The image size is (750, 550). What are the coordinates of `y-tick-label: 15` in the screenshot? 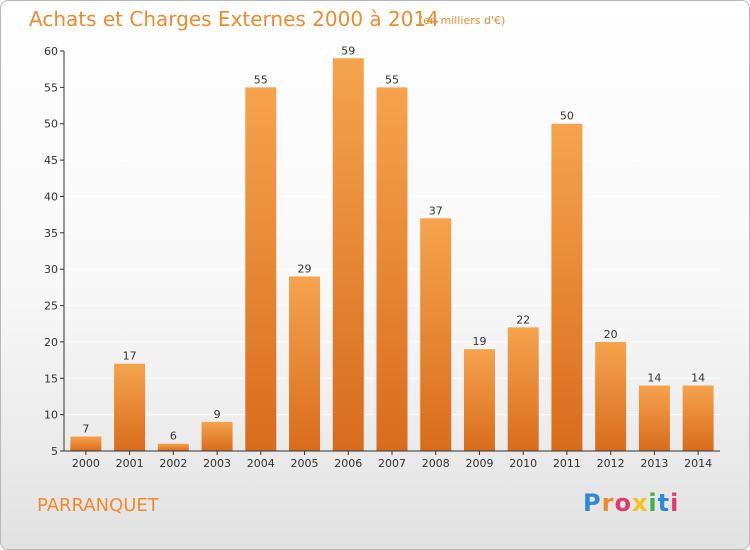 It's located at (51, 378).